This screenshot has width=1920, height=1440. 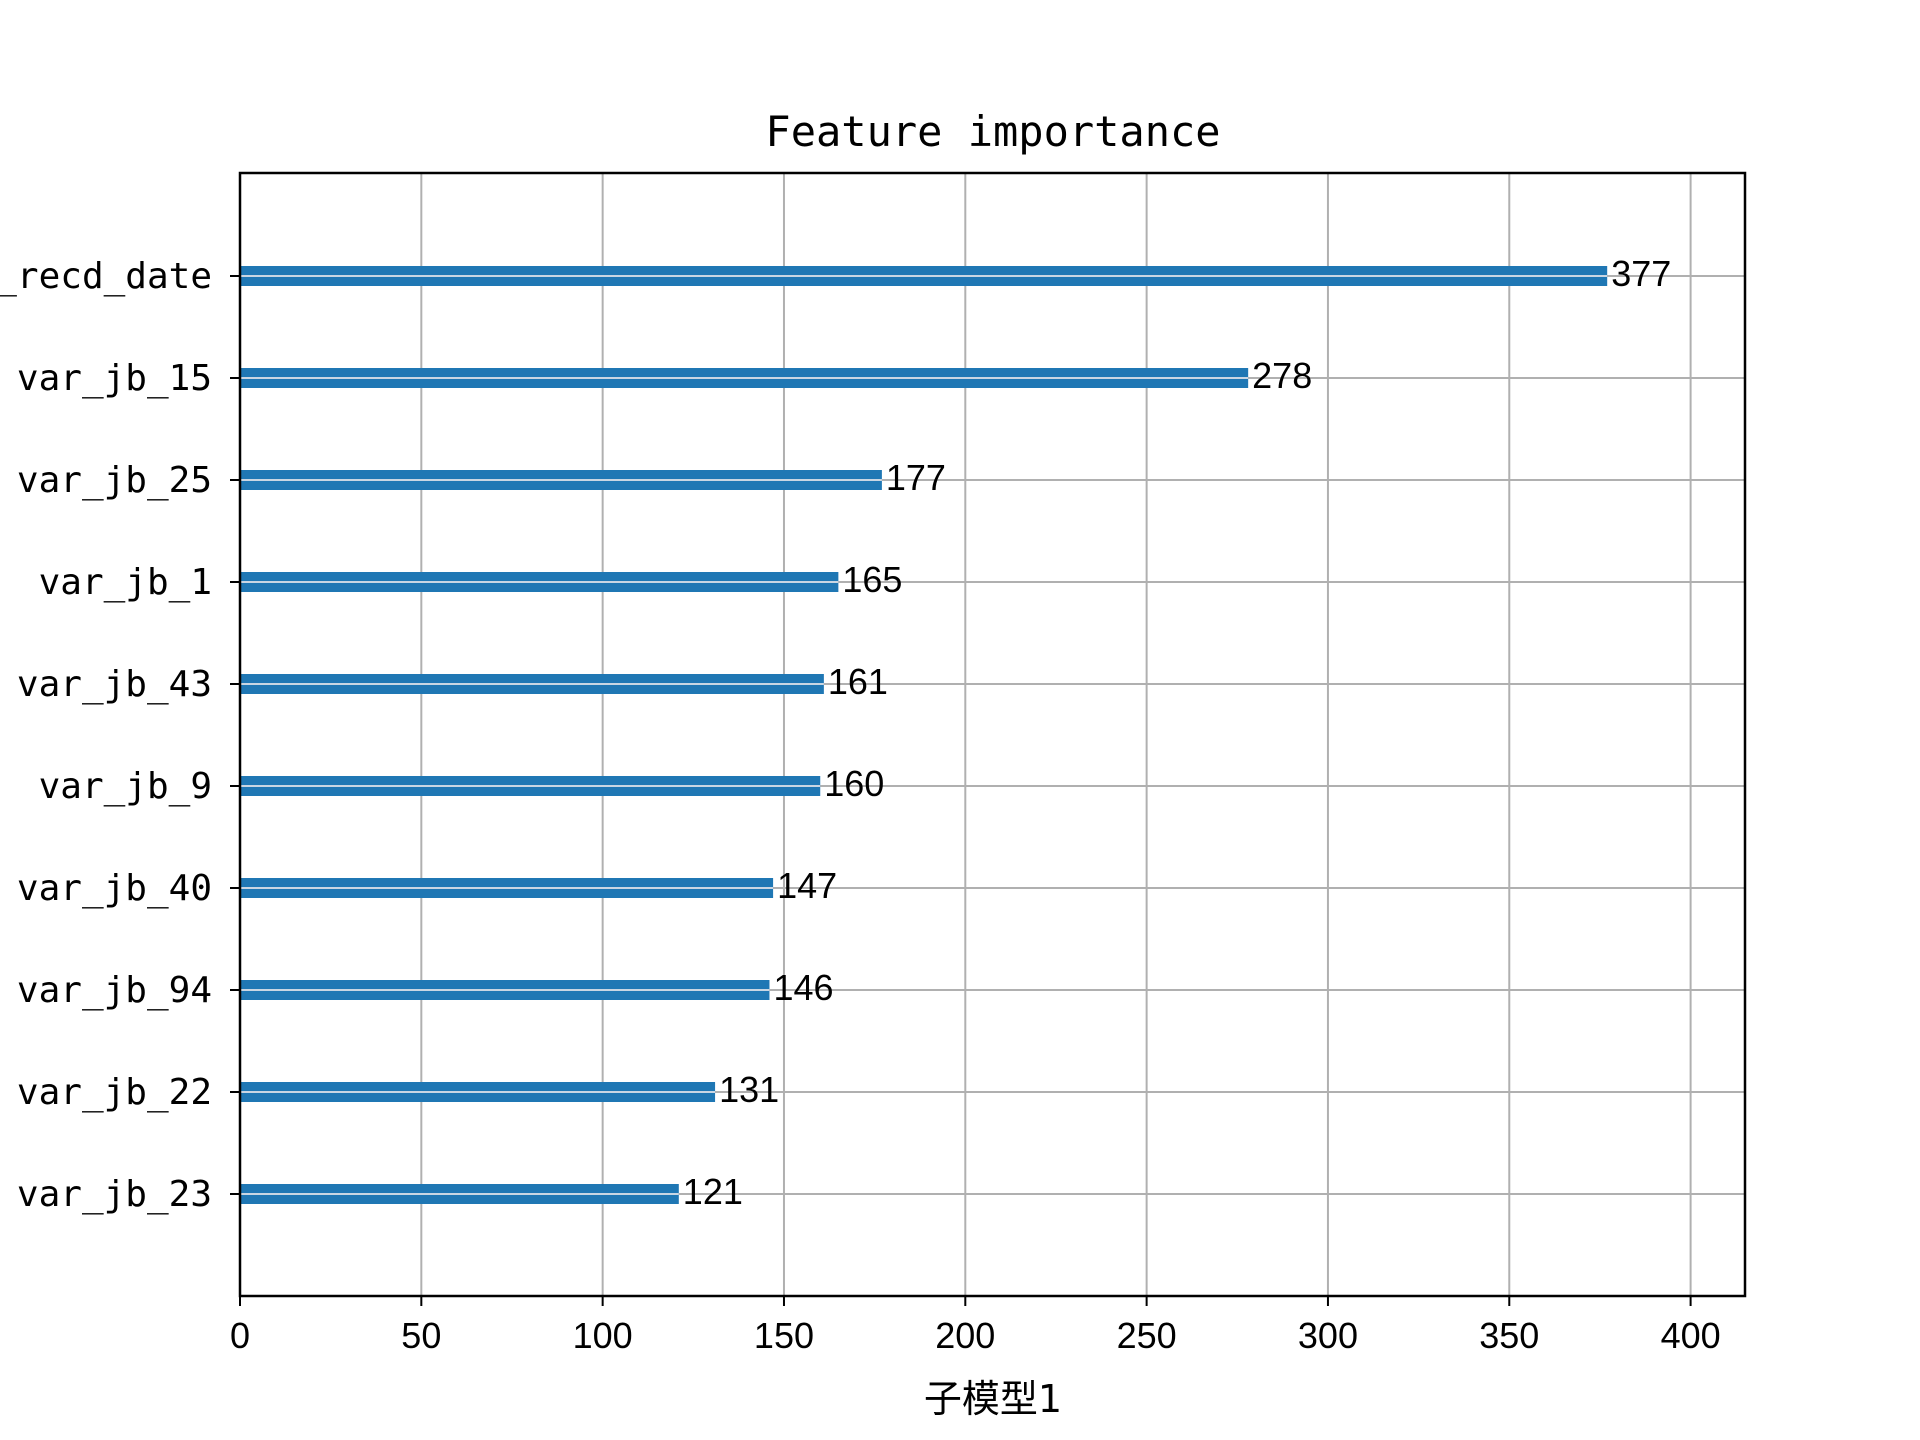 I want to click on y-tick-label: var_jb_23, so click(x=114, y=1194).